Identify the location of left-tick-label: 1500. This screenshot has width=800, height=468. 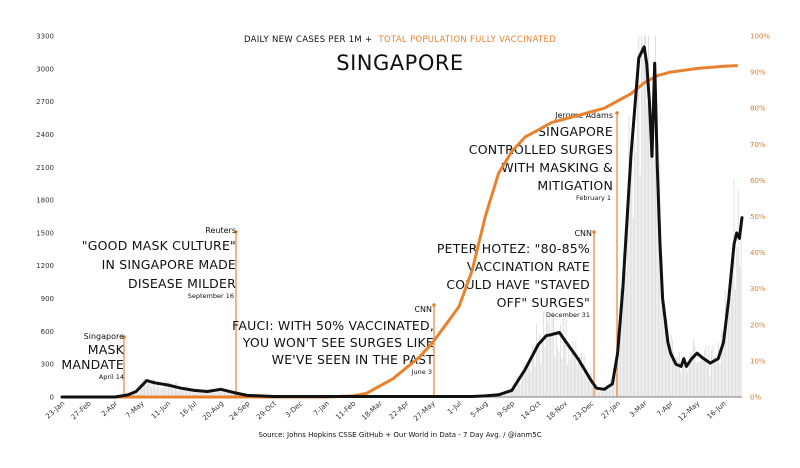
(45, 233).